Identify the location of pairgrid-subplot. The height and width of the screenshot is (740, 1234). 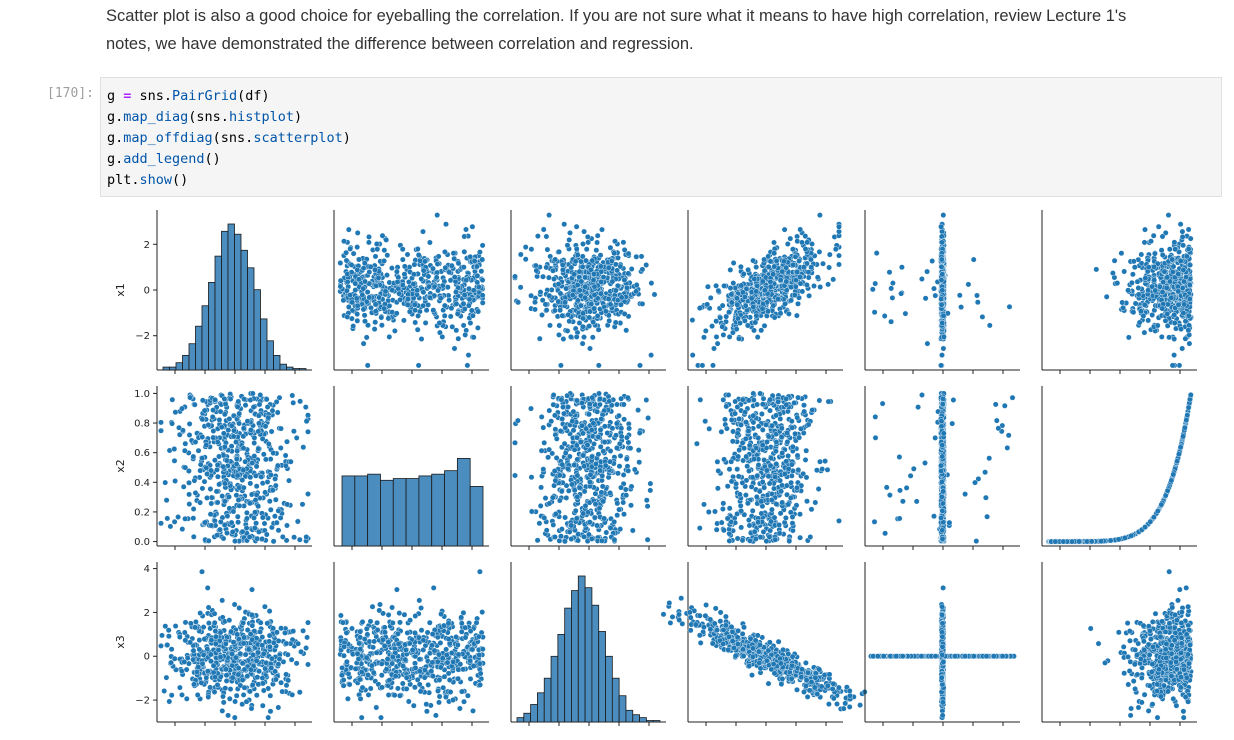
(765, 292).